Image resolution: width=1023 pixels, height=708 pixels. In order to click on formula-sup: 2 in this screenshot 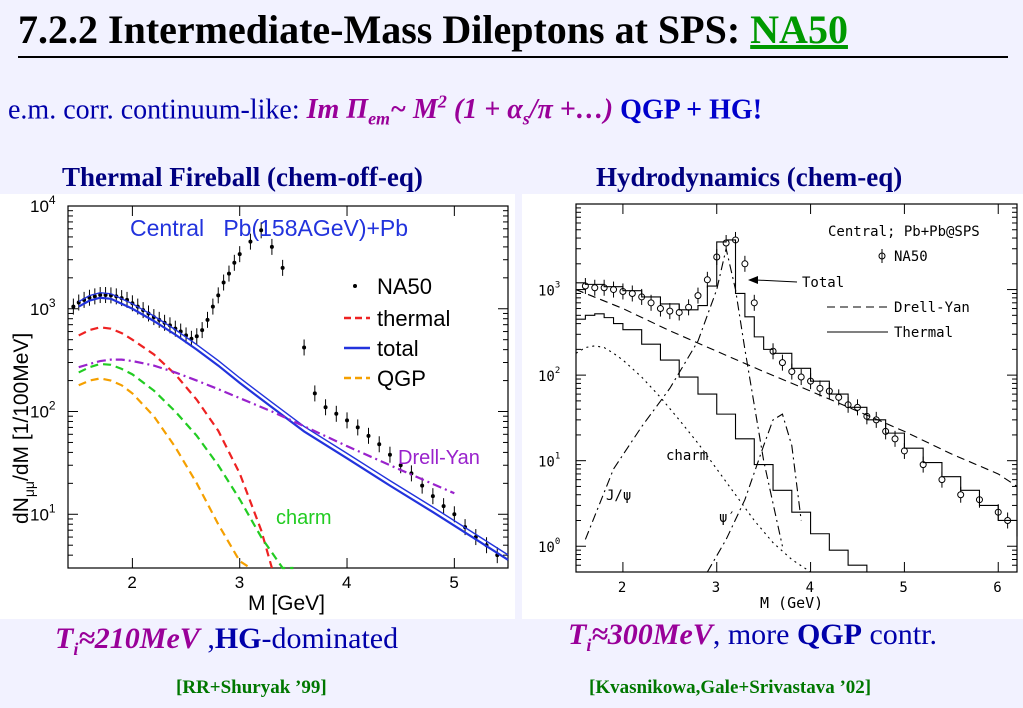, I will do `click(442, 102)`.